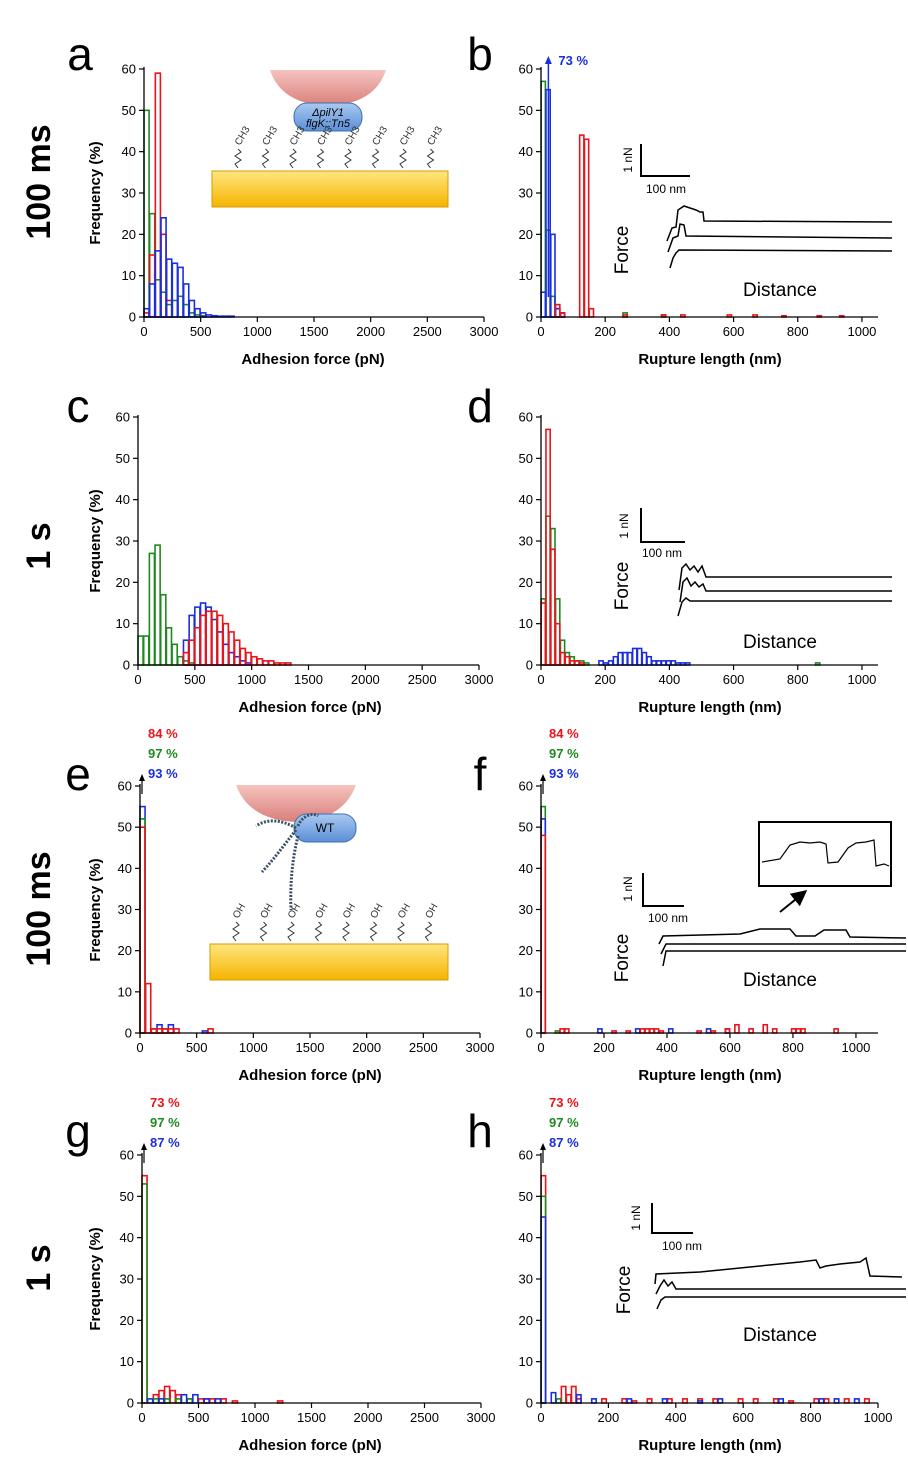 The image size is (908, 1461). What do you see at coordinates (310, 1047) in the screenshot?
I see `x-tick-label: 1500` at bounding box center [310, 1047].